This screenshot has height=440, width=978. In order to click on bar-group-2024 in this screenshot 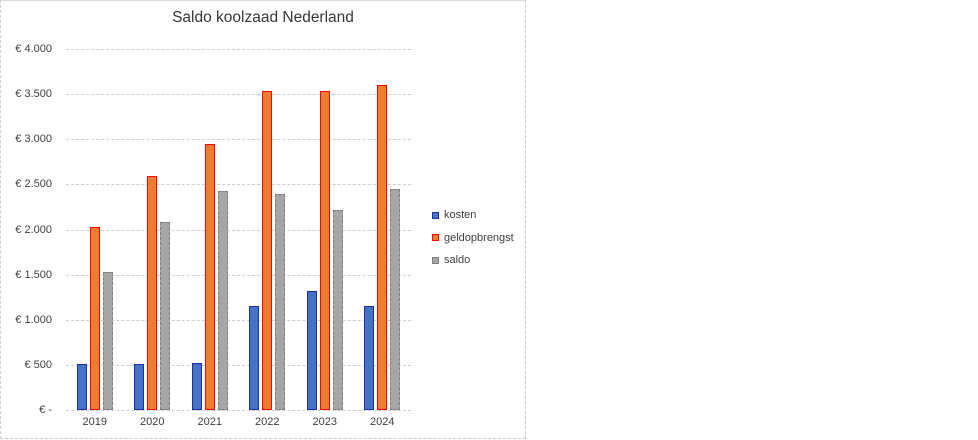, I will do `click(383, 229)`.